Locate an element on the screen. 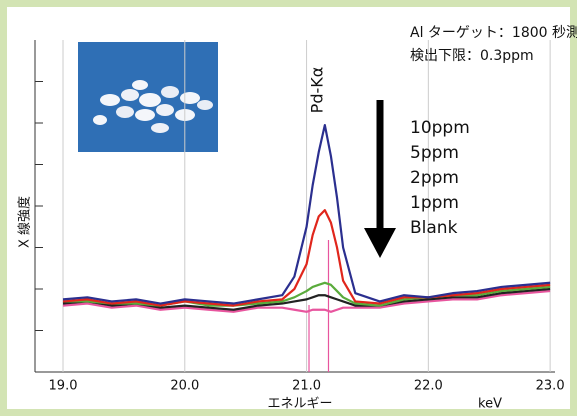 The height and width of the screenshot is (416, 577). photo is located at coordinates (148, 97).